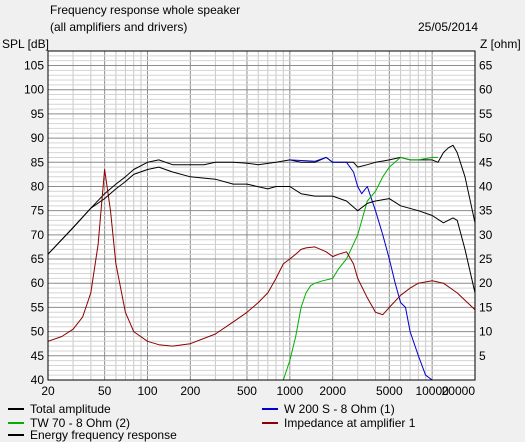 Image resolution: width=525 pixels, height=442 pixels. Describe the element at coordinates (70, 409) in the screenshot. I see `legend-label: Total amplitude` at that location.